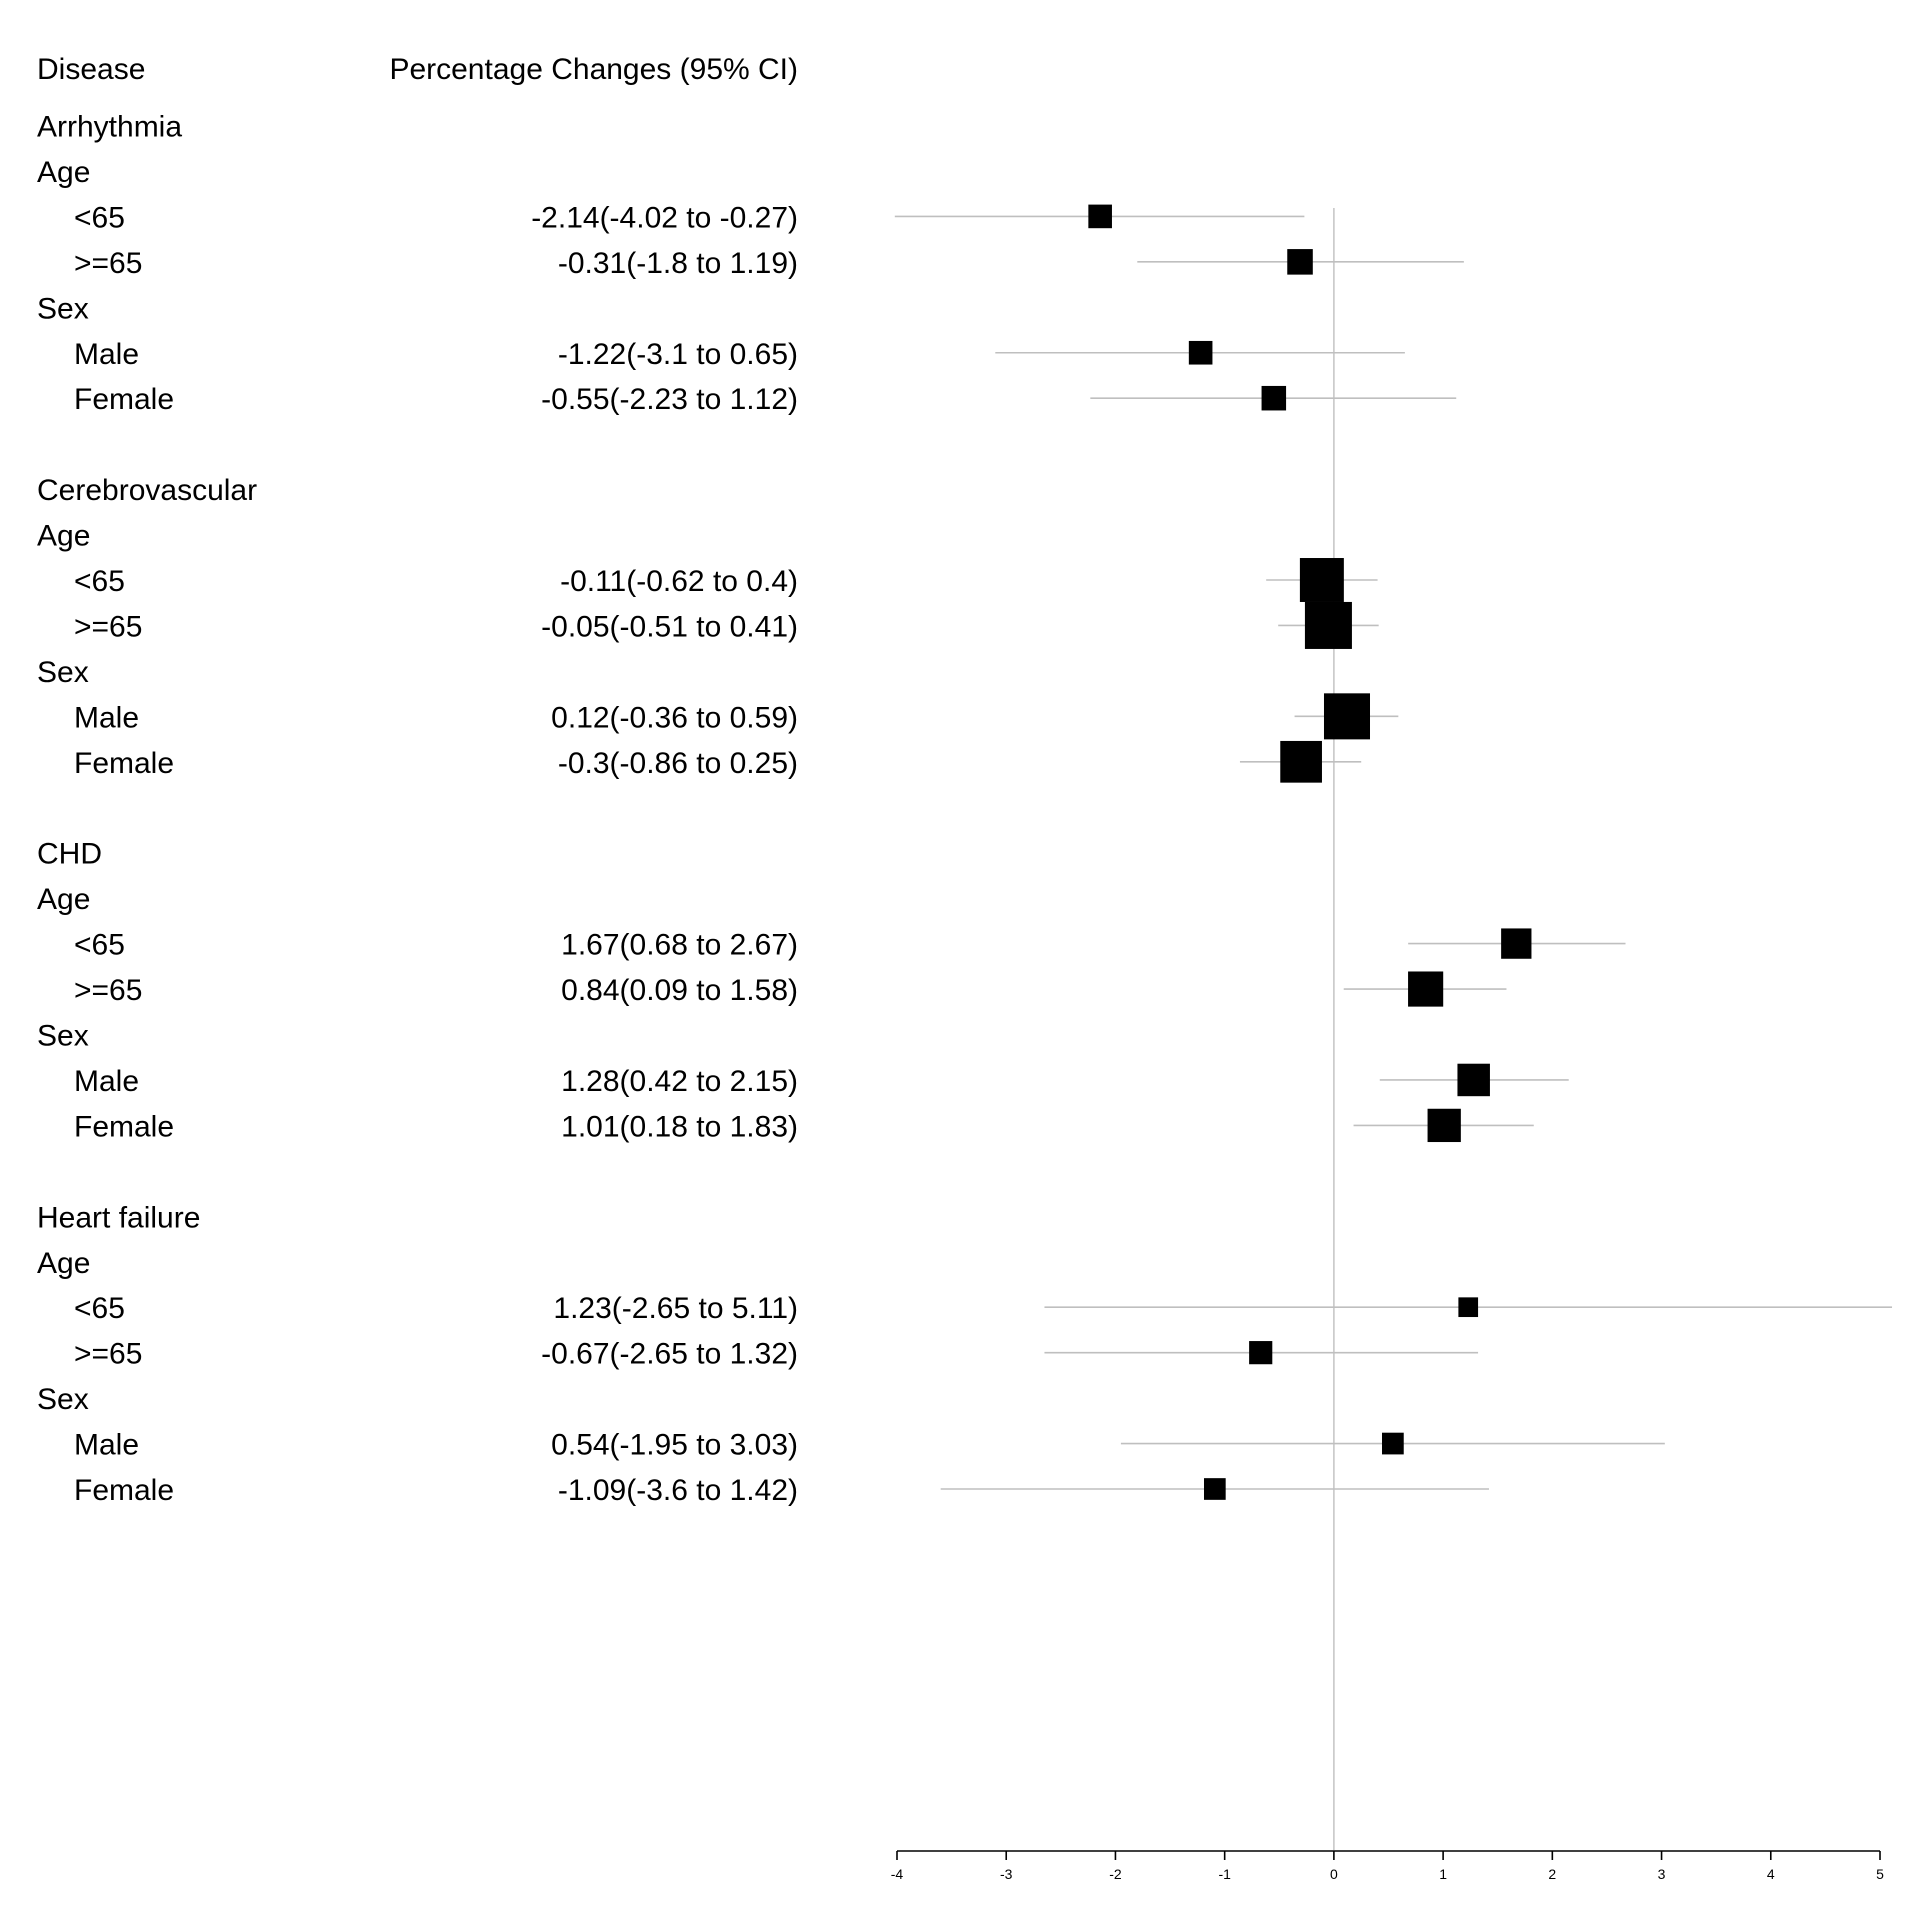  Describe the element at coordinates (1224, 1874) in the screenshot. I see `x-tick-label: -1` at that location.